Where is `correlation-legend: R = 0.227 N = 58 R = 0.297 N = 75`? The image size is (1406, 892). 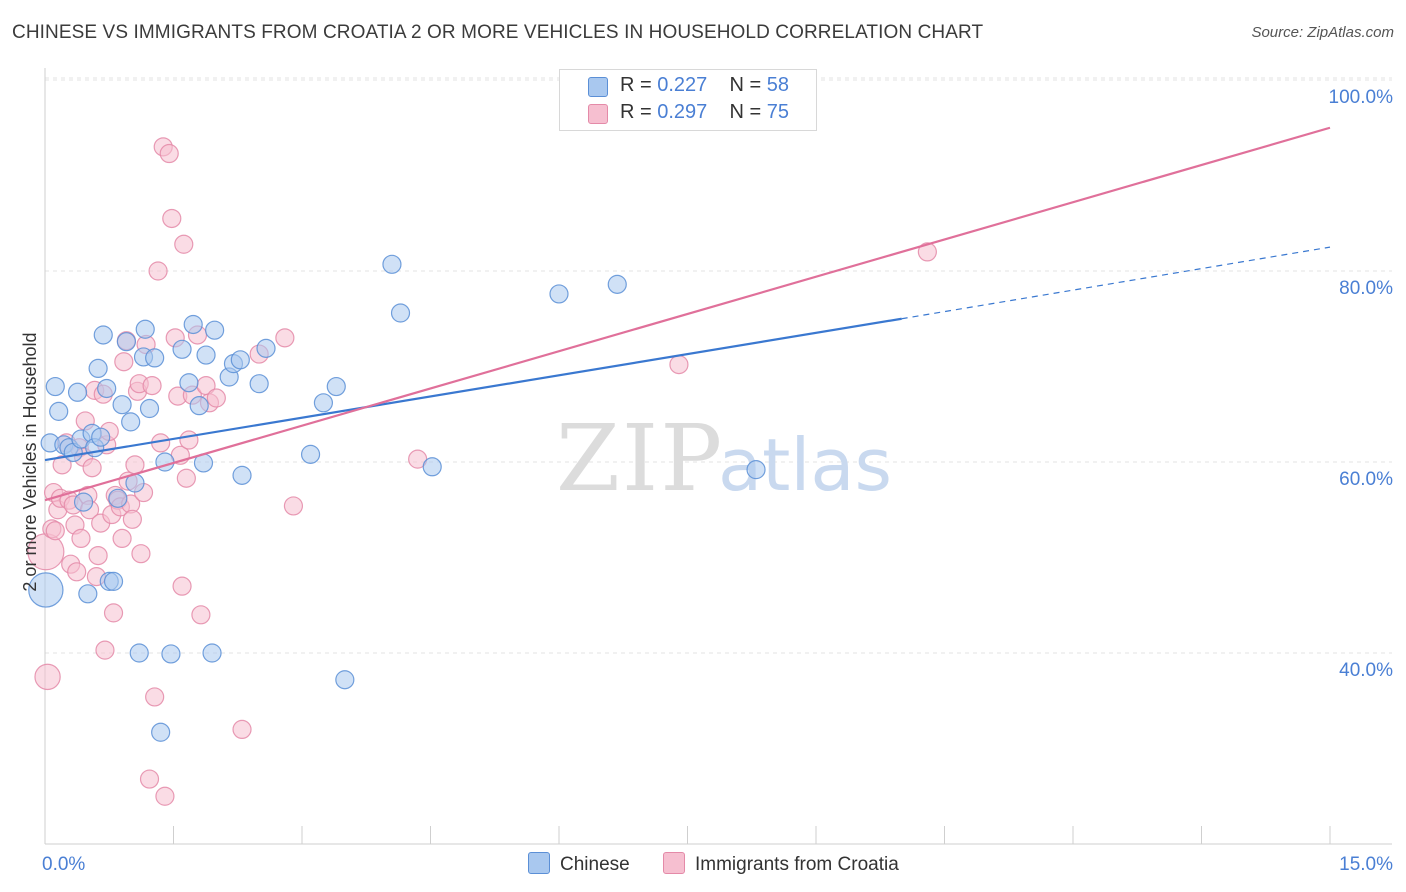 correlation-legend: R = 0.227 N = 58 R = 0.297 N = 75 is located at coordinates (688, 100).